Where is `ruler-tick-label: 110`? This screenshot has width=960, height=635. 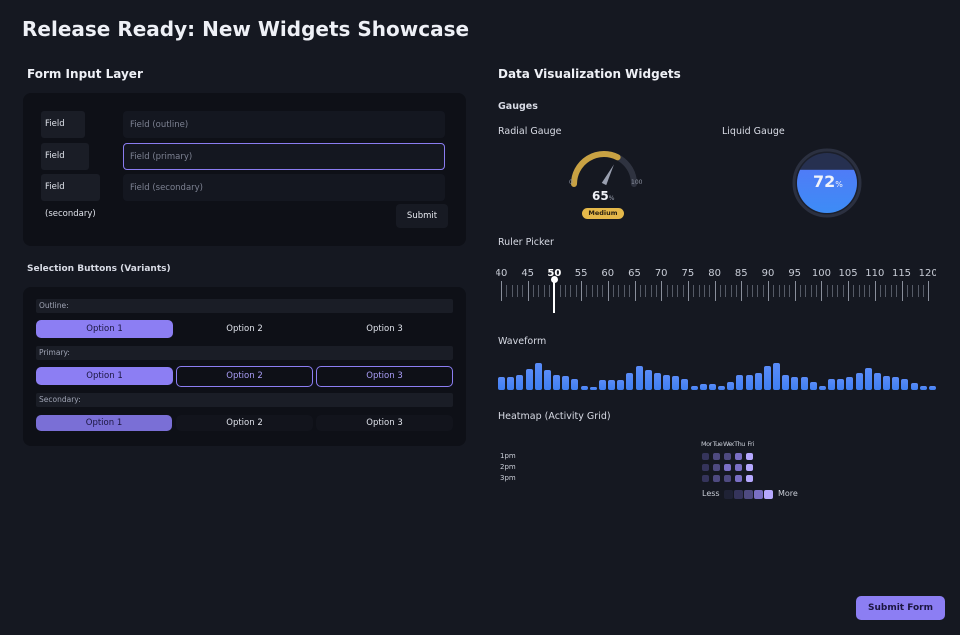 ruler-tick-label: 110 is located at coordinates (875, 273).